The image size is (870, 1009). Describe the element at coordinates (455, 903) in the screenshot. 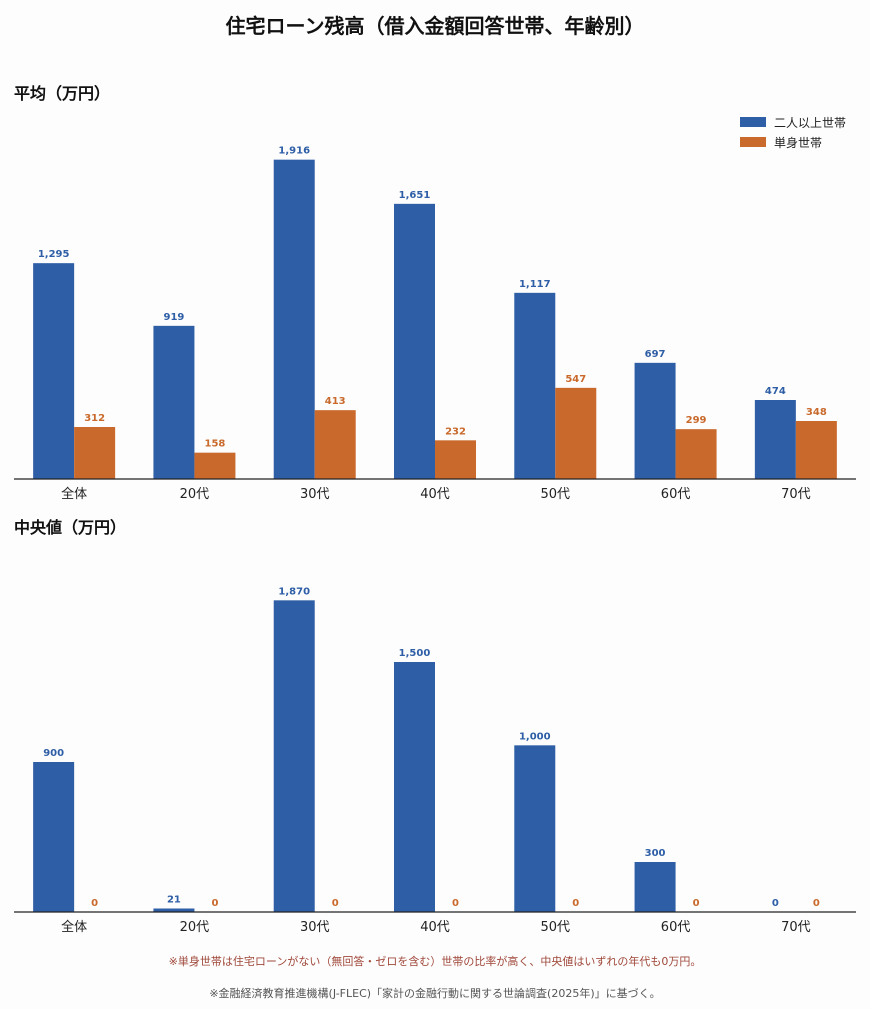

I see `data-label-single-3: 0` at that location.